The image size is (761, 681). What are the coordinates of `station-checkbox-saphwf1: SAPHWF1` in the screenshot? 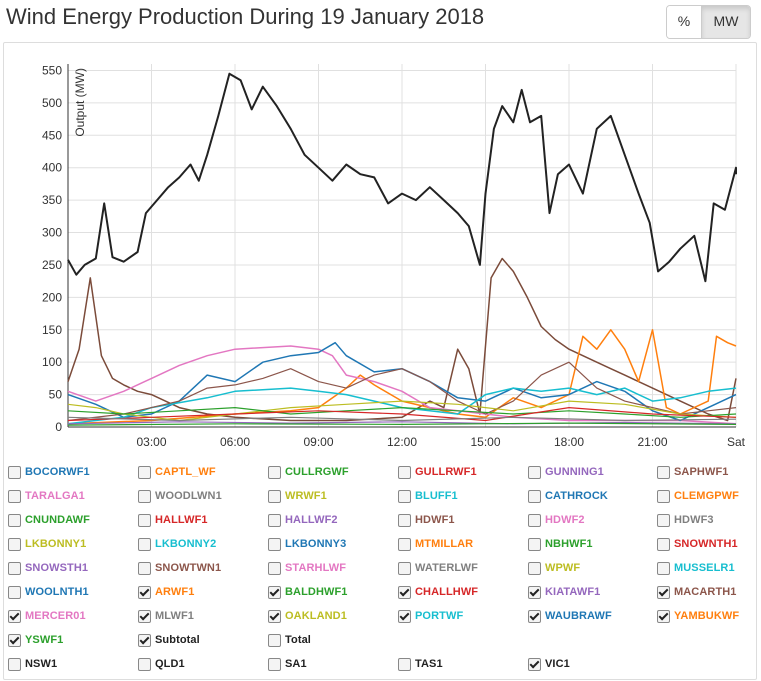 It's located at (692, 472).